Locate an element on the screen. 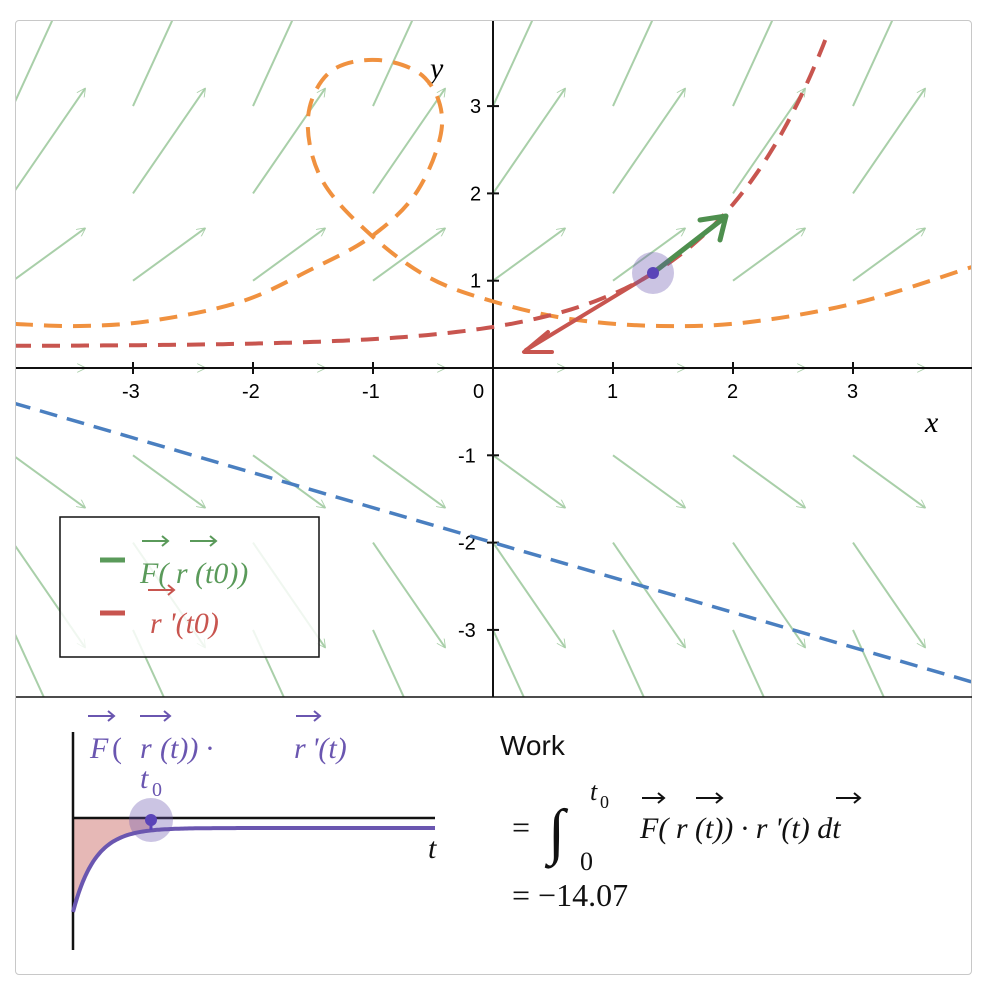 The image size is (988, 988). integrand-plot: t 0 t F ( r (t)) · r '(t) is located at coordinates (254, 830).